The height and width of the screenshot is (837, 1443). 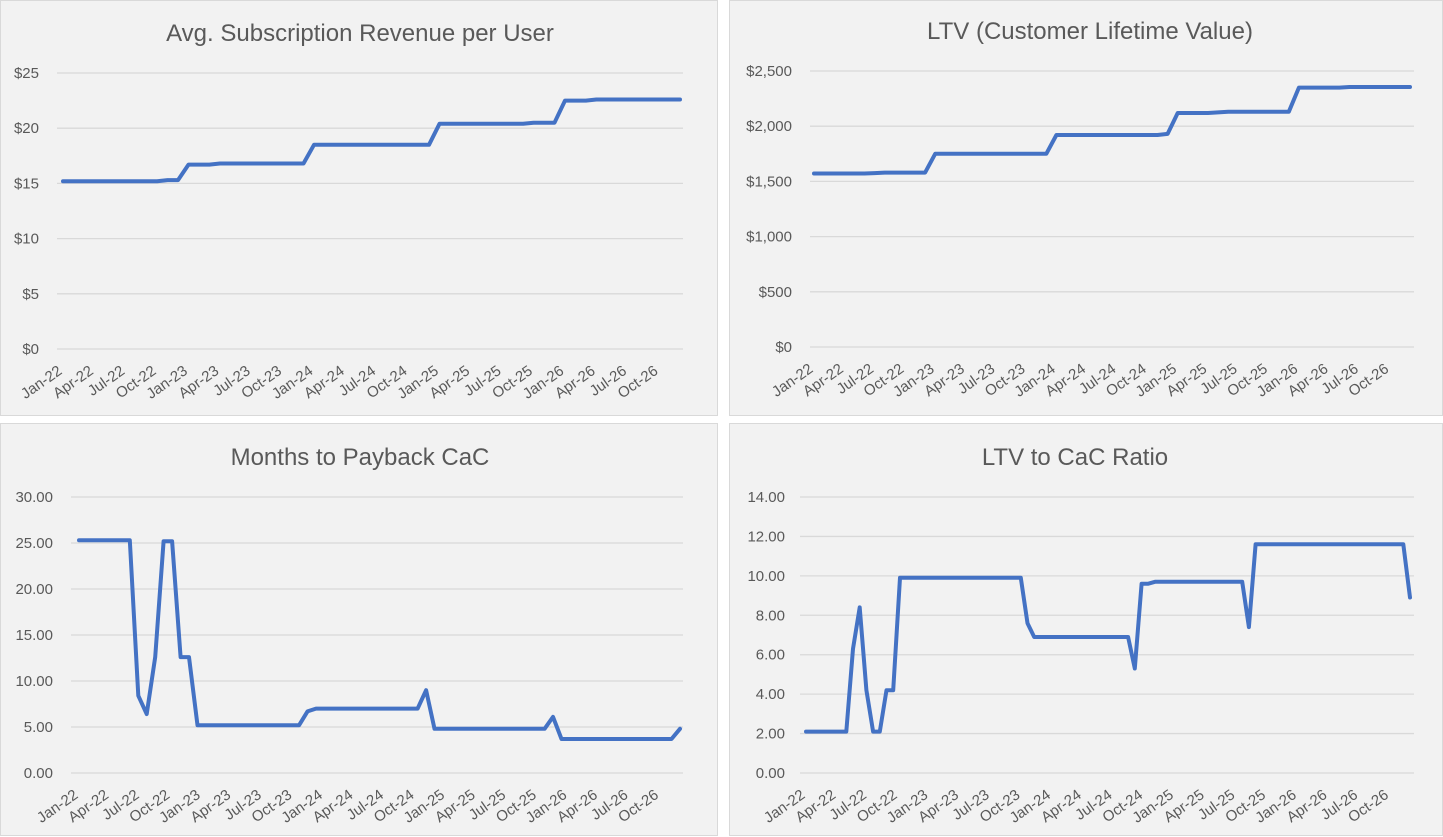 I want to click on y-tick-label: 4.00, so click(x=770, y=694).